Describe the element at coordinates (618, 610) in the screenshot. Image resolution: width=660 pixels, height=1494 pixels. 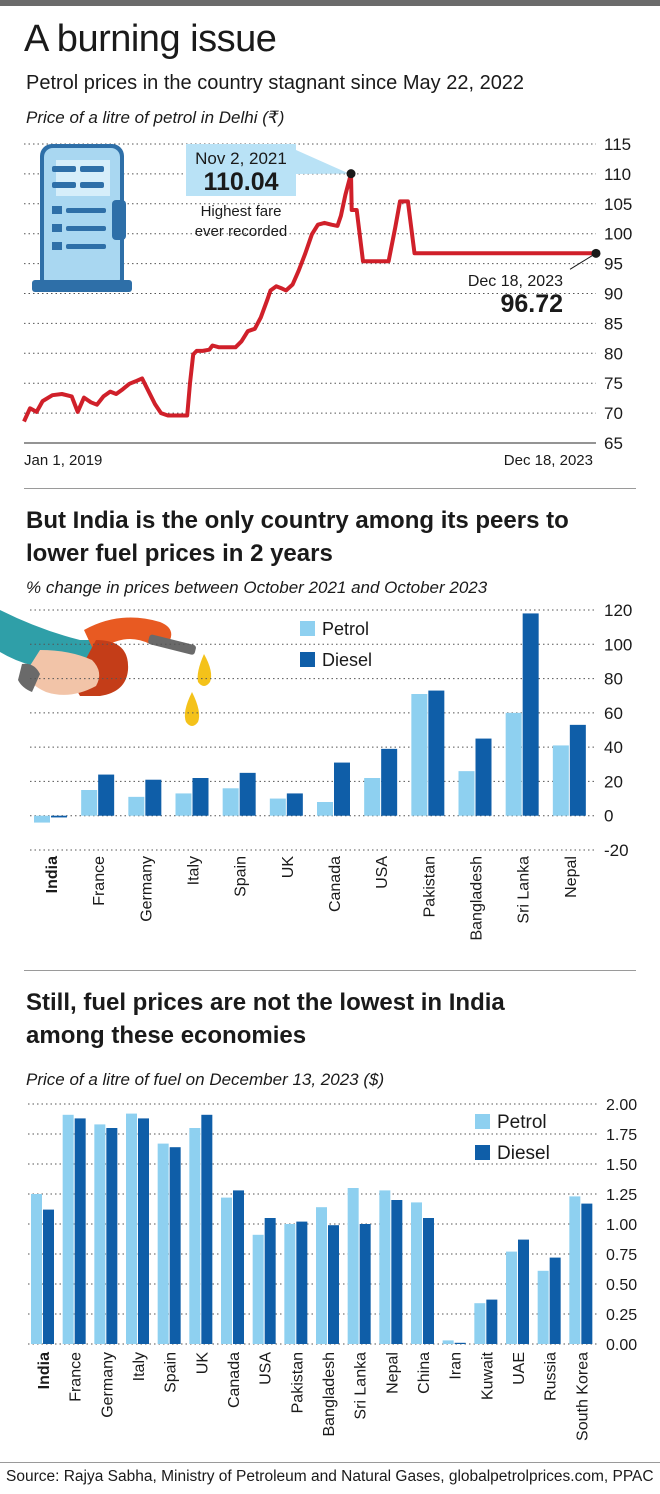
I see `y-tick-label: 120` at that location.